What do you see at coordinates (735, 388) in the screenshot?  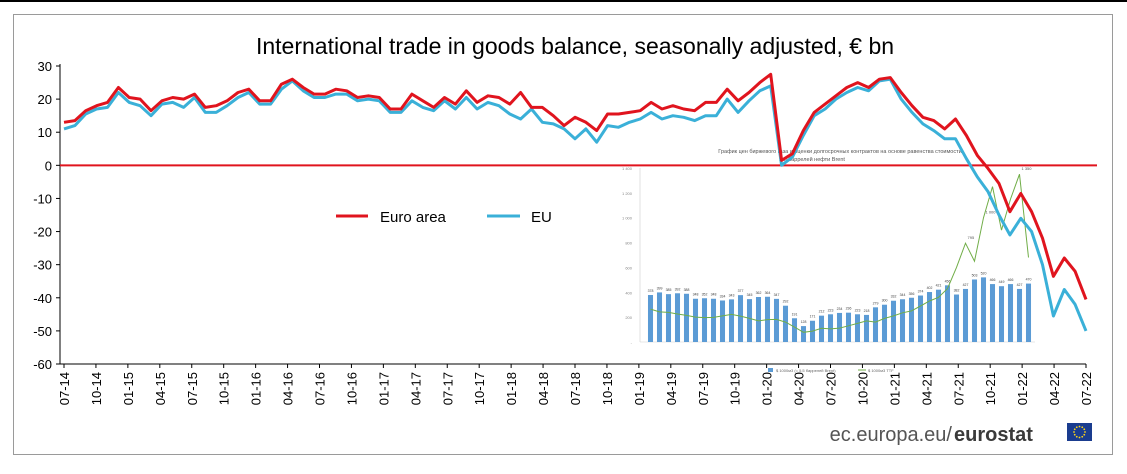 I see `x-tick-label: 10-19` at bounding box center [735, 388].